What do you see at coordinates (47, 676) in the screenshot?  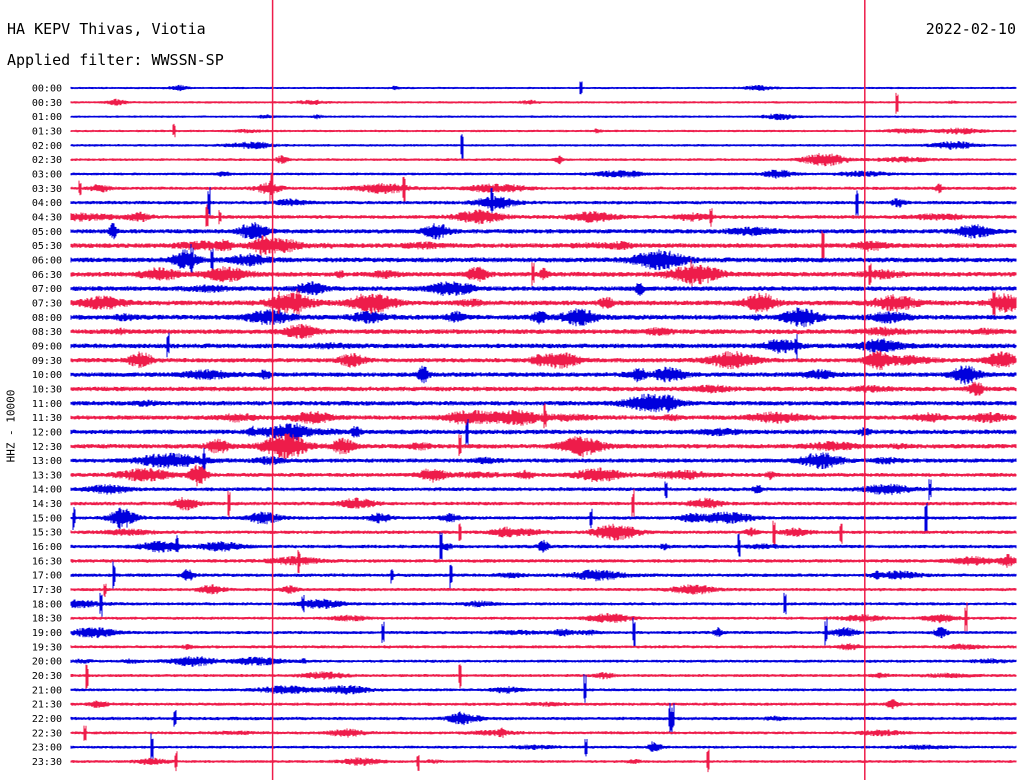 I see `row-label: 20:30` at bounding box center [47, 676].